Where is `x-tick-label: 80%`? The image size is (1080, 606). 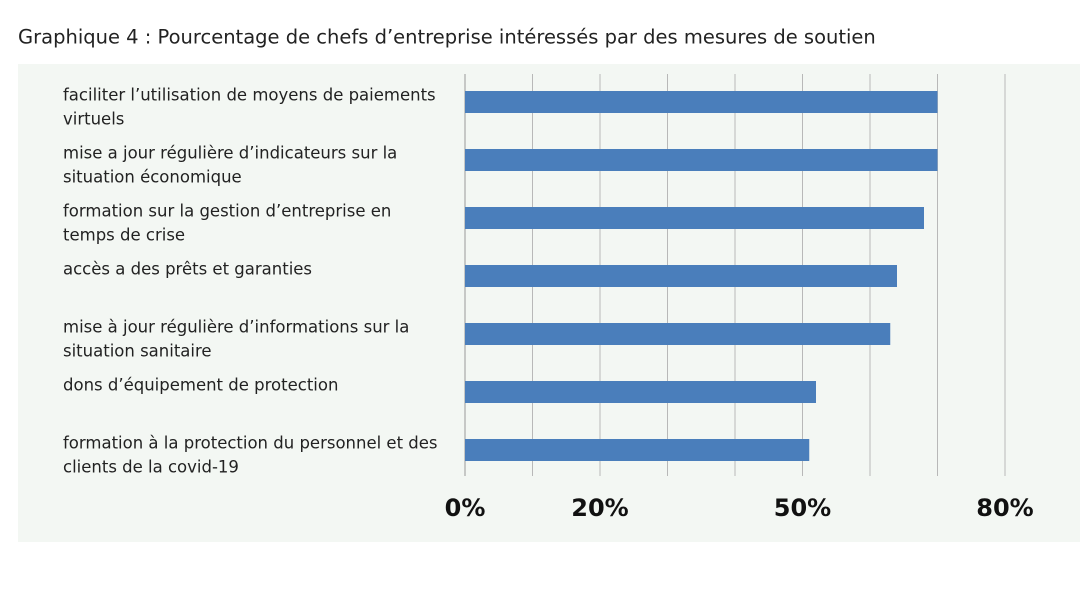 x-tick-label: 80% is located at coordinates (1004, 508).